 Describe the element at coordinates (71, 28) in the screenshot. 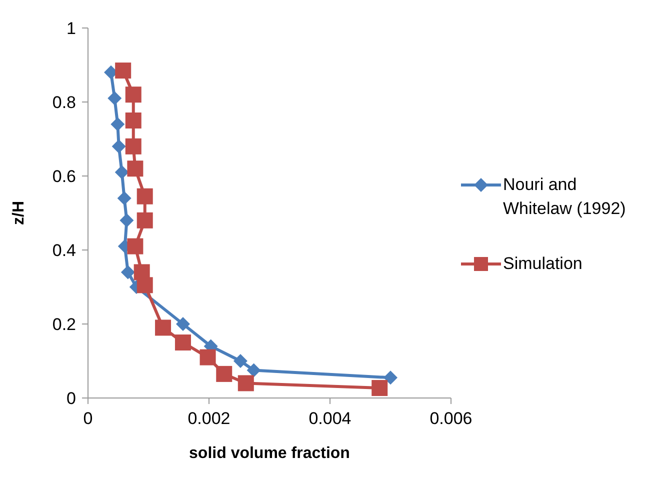

I see `y-tick-label: 1` at that location.